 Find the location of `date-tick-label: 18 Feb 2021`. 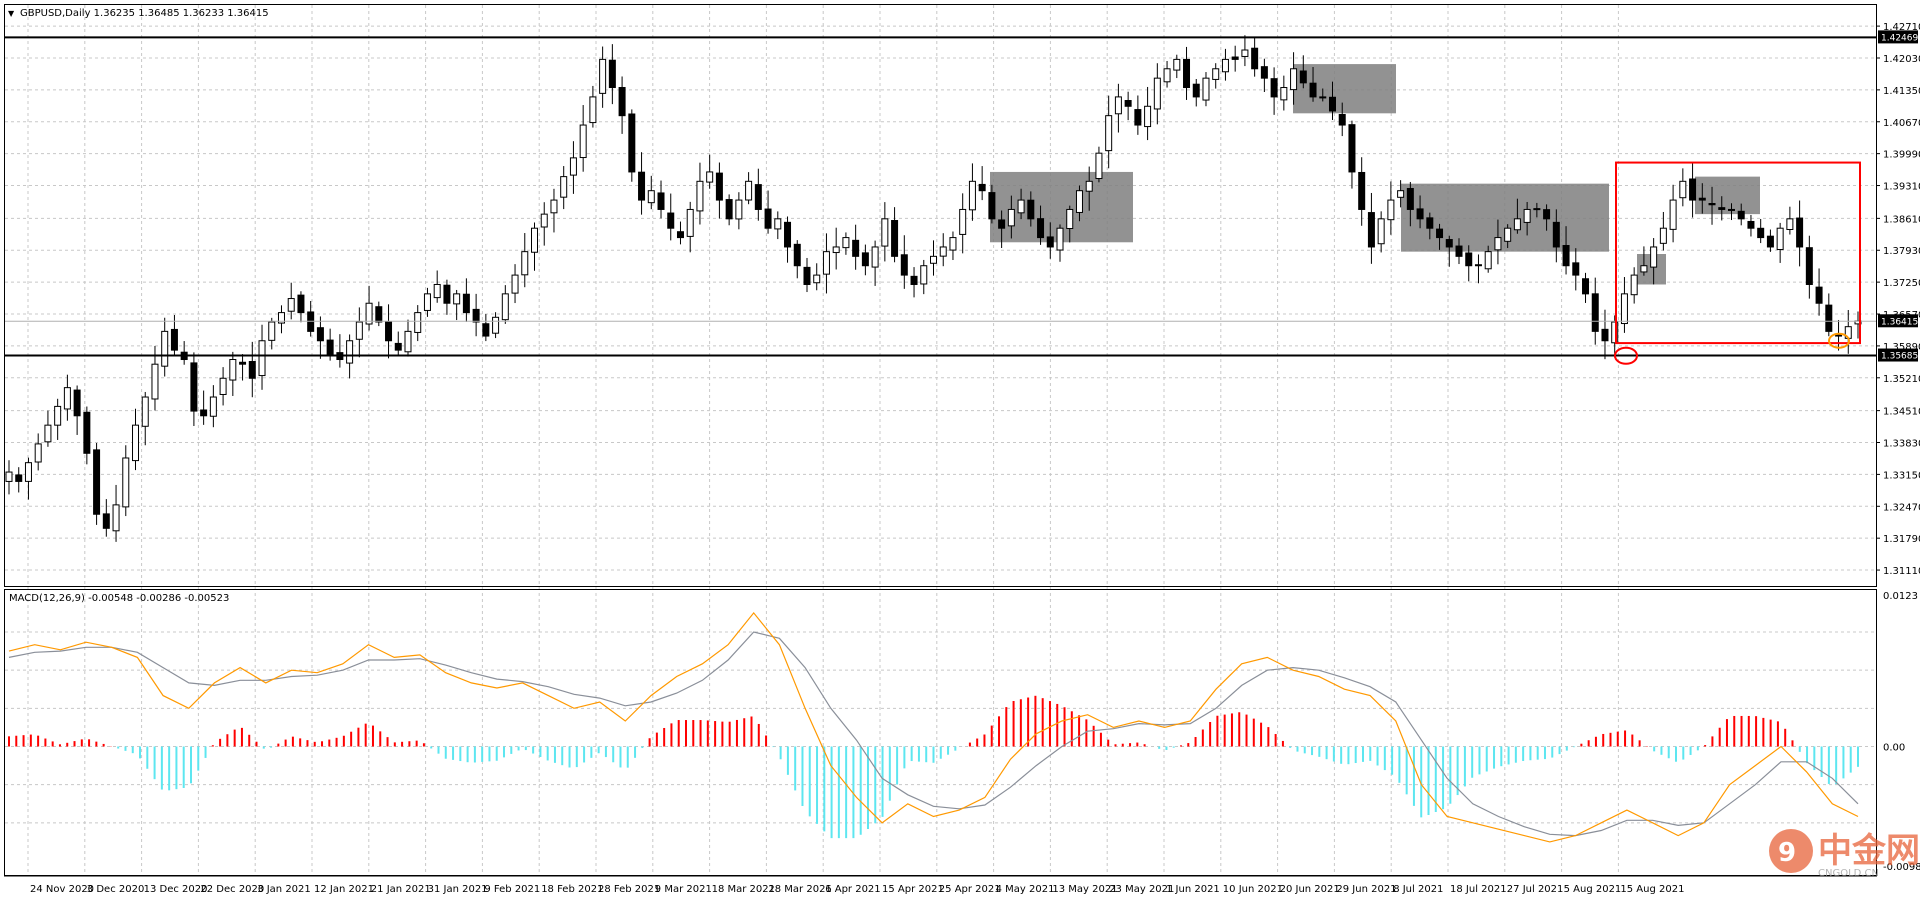

date-tick-label: 18 Feb 2021 is located at coordinates (572, 889).